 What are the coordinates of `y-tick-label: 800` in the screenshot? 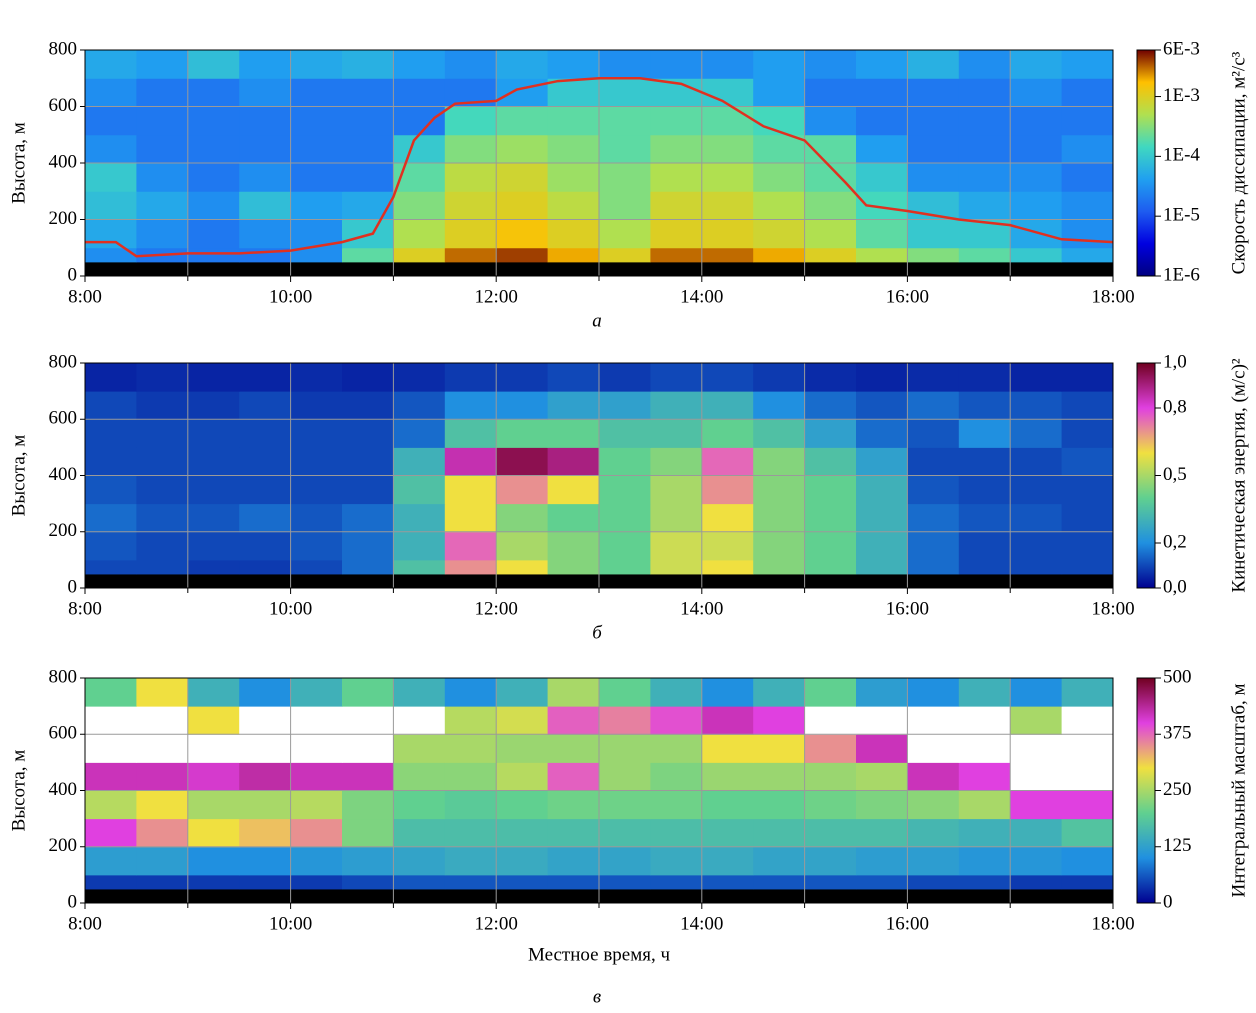 It's located at (63, 361).